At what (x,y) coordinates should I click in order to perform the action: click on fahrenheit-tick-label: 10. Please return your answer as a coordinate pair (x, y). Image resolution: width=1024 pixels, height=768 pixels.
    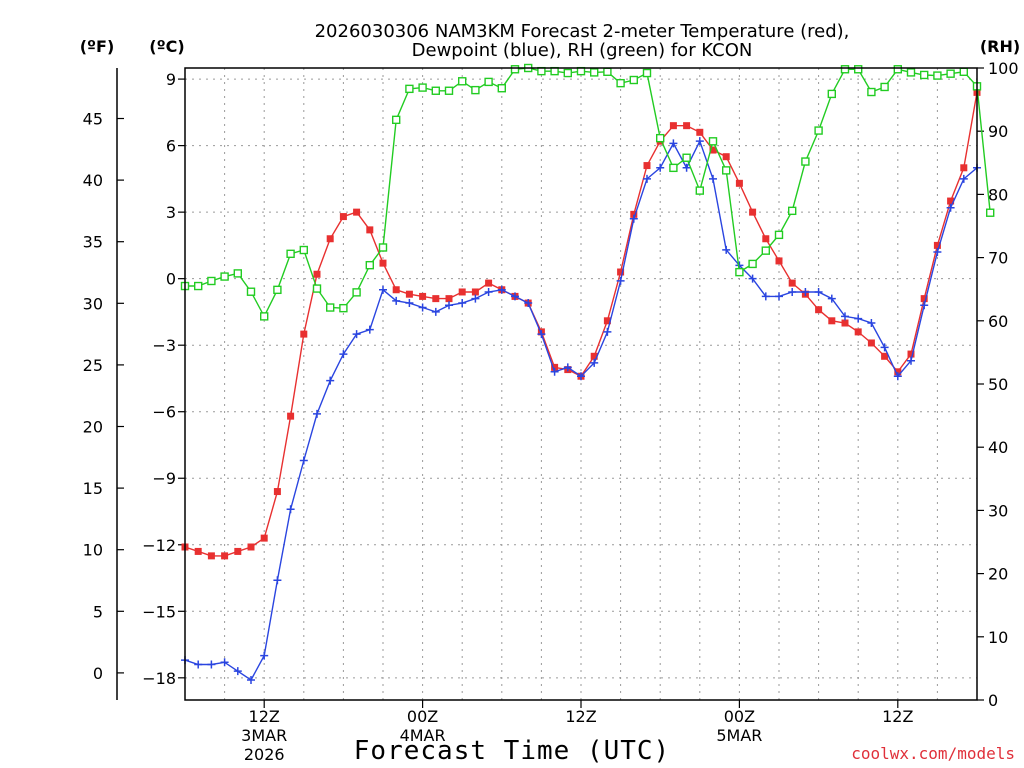
    Looking at the image, I should click on (93, 550).